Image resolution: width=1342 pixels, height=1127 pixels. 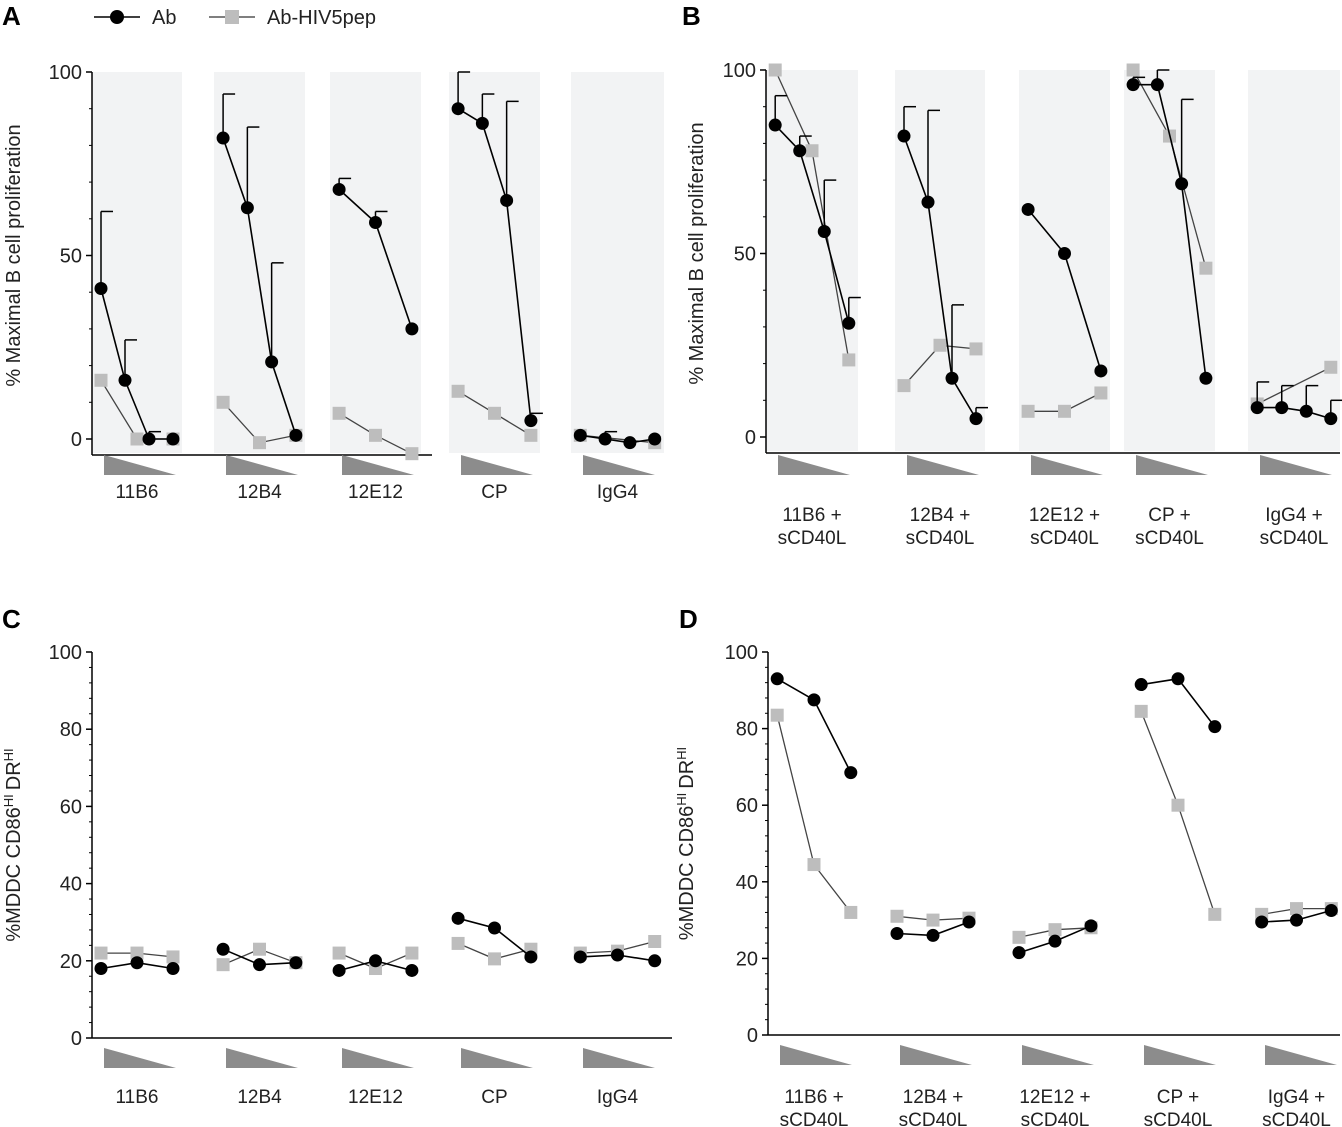 What do you see at coordinates (747, 806) in the screenshot?
I see `panel-d-y-tick-label-3: 60` at bounding box center [747, 806].